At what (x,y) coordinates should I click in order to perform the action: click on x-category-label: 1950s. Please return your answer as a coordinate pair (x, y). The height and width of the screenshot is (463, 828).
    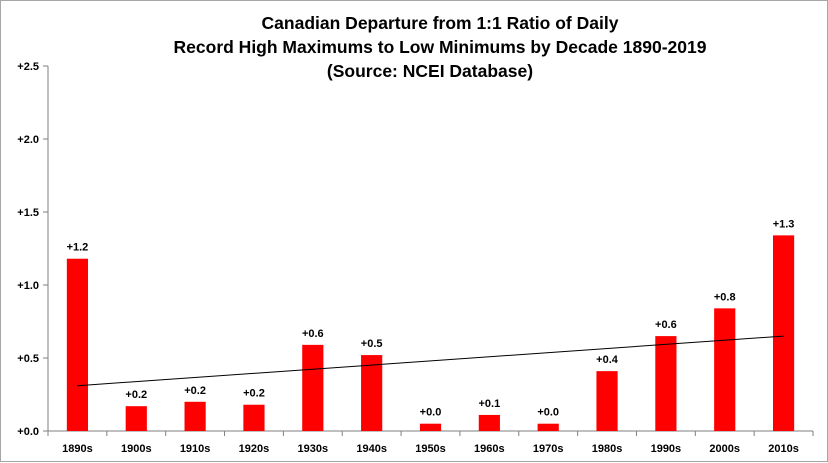
    Looking at the image, I should click on (430, 449).